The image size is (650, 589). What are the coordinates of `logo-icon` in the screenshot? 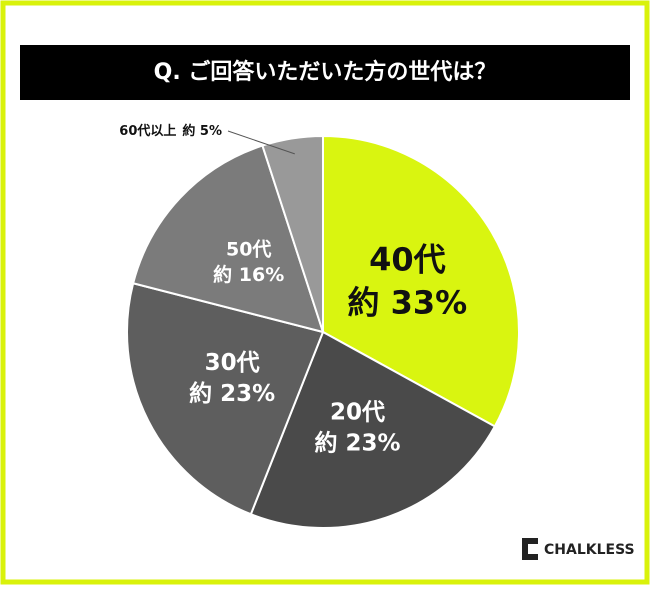 It's located at (530, 549).